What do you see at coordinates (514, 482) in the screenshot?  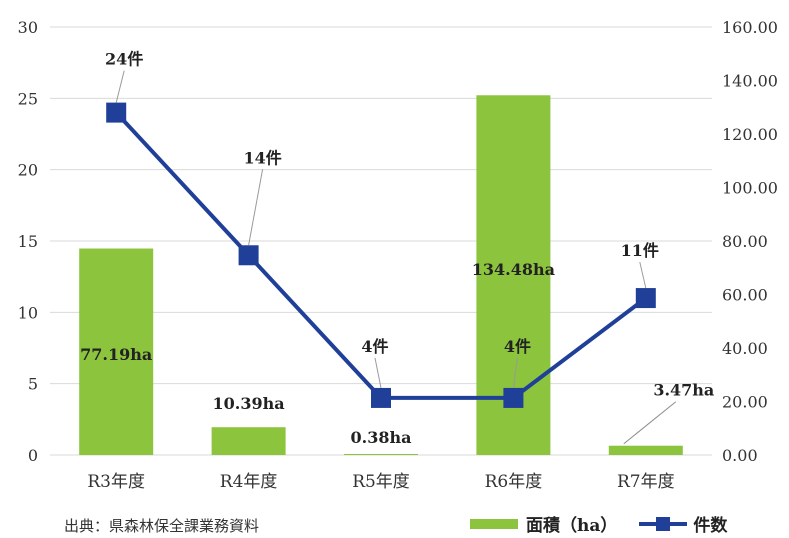 I see `x-axis-tick: R6年度` at bounding box center [514, 482].